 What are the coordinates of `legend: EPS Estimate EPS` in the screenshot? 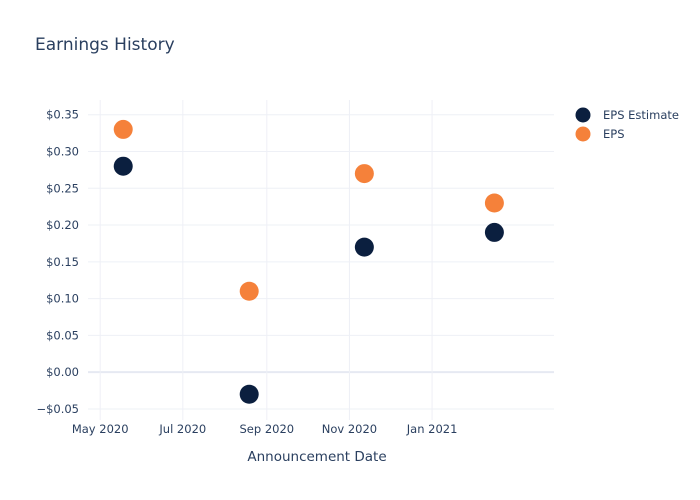 It's located at (627, 124).